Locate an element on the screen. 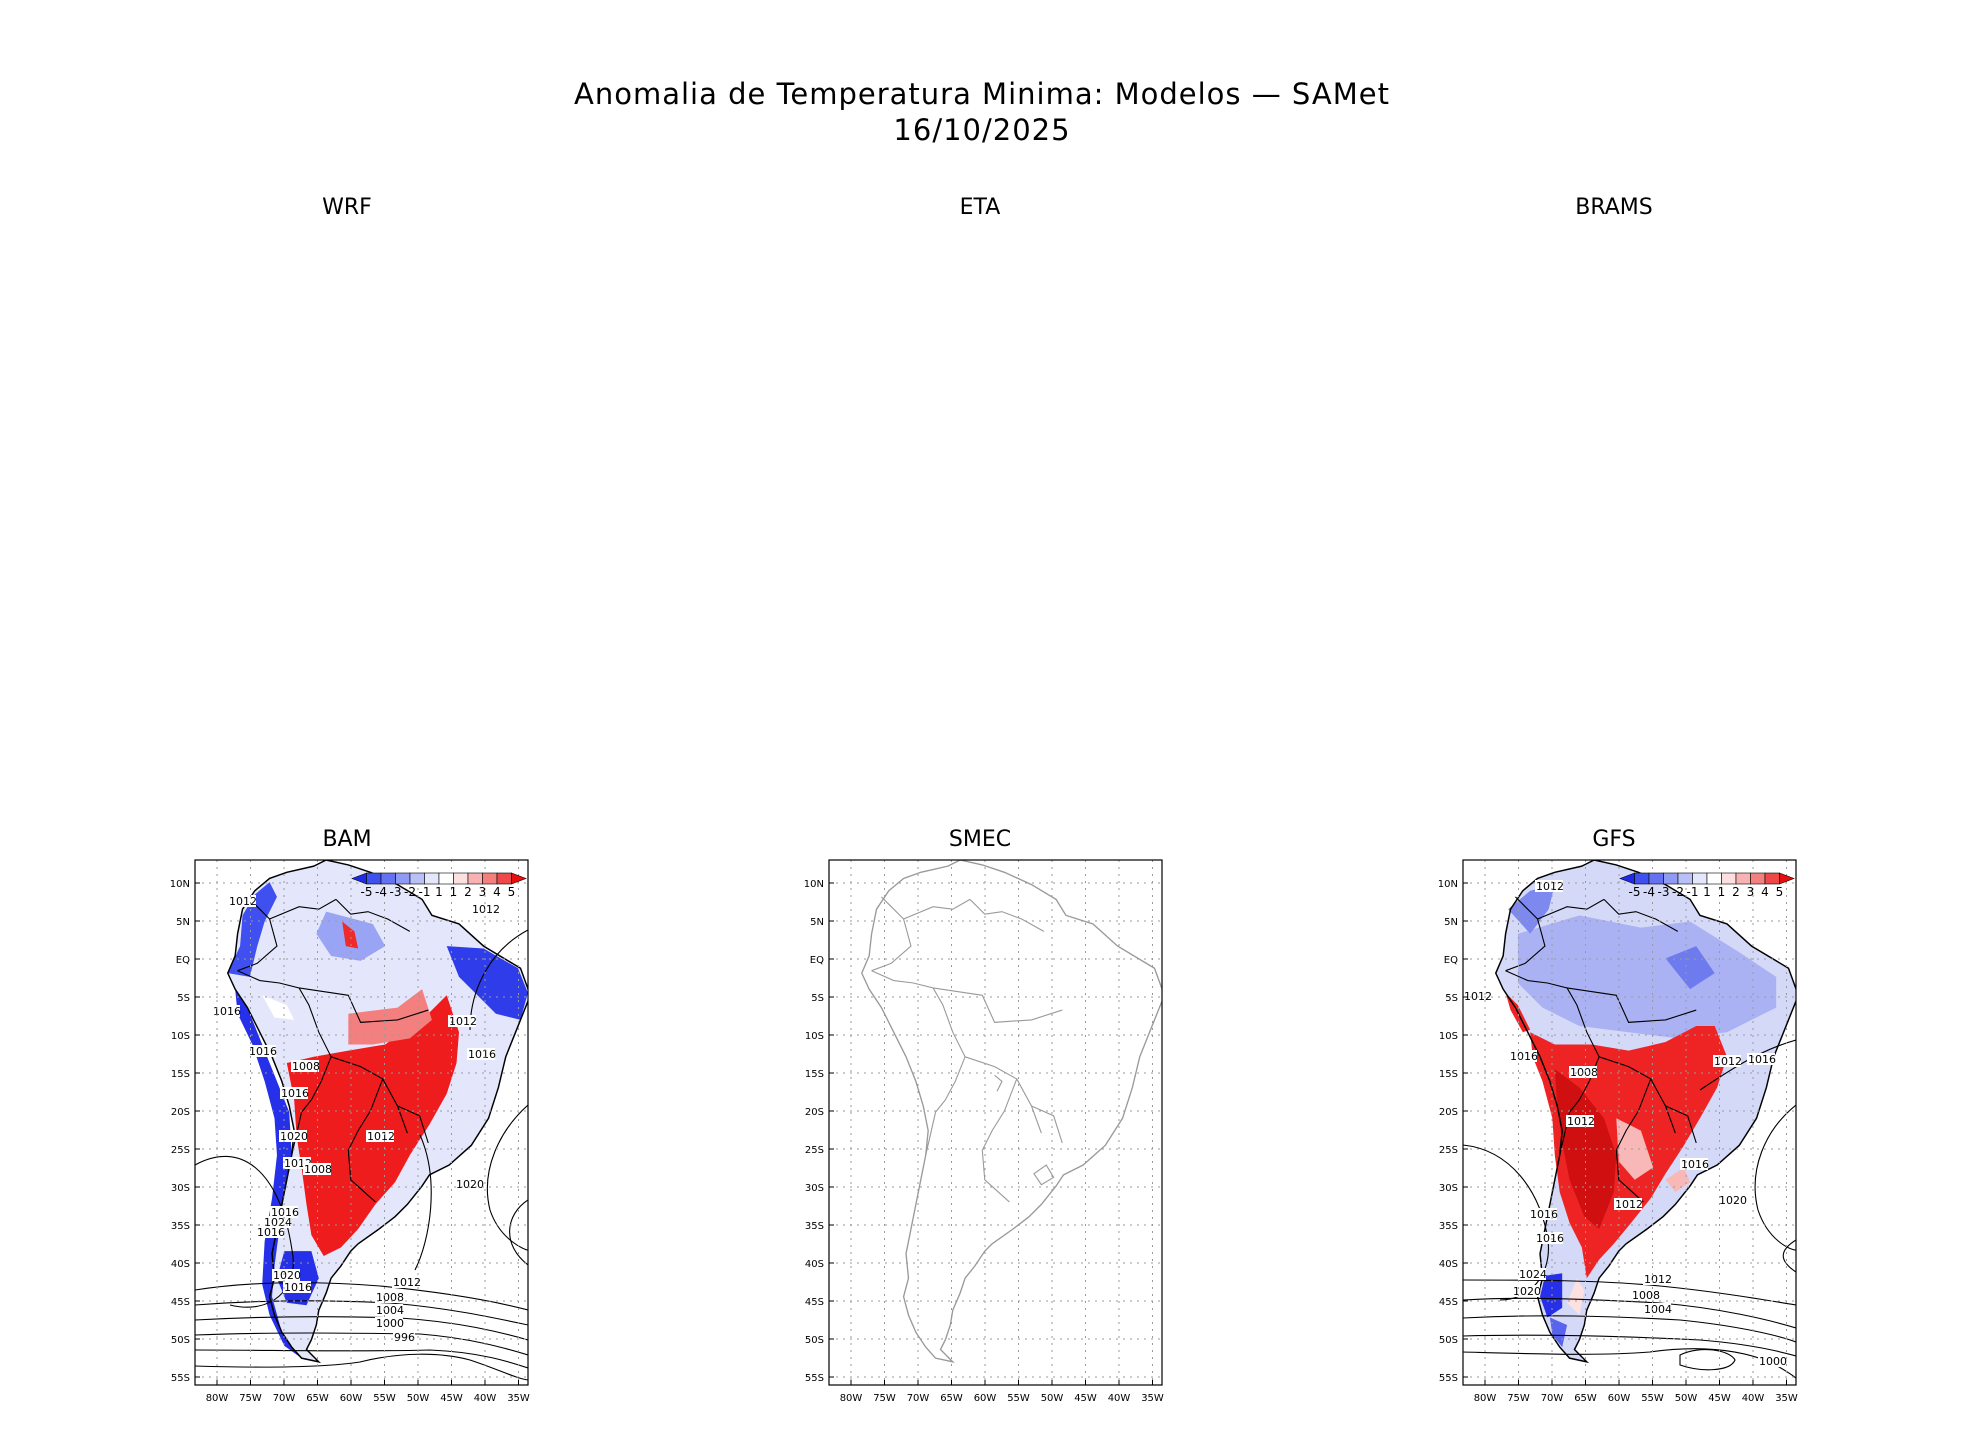 This screenshot has height=1436, width=1964. gfs-colorbar: -5 -4 -3 -2 -1 1 1 2 3 4 5 is located at coordinates (1707, 885).